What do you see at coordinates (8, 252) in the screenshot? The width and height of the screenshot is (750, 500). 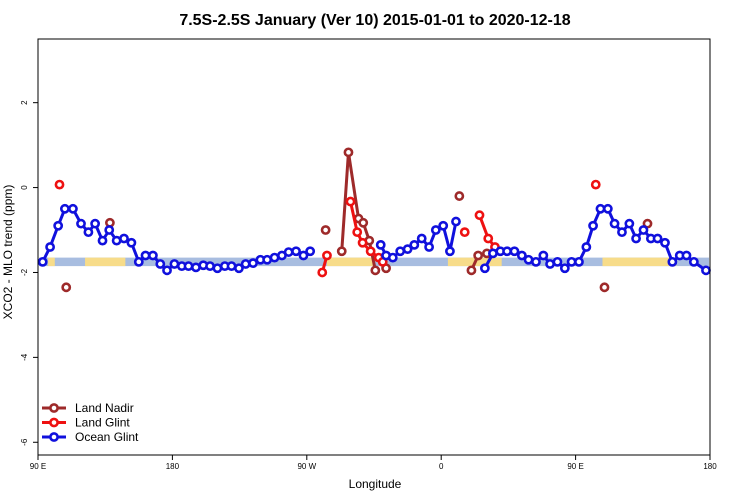 I see `y-axis-label: XCO2 - MLO trend (ppm)` at bounding box center [8, 252].